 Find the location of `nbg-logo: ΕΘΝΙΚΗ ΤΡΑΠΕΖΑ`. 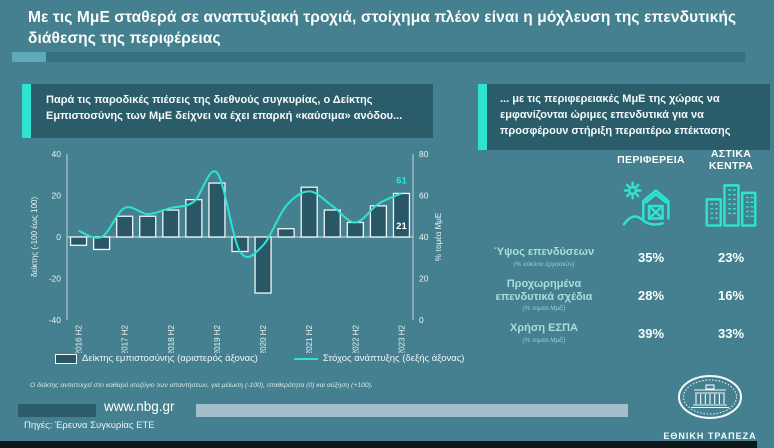

nbg-logo: ΕΘΝΙΚΗ ΤΡΑΠΕΖΑ is located at coordinates (710, 406).